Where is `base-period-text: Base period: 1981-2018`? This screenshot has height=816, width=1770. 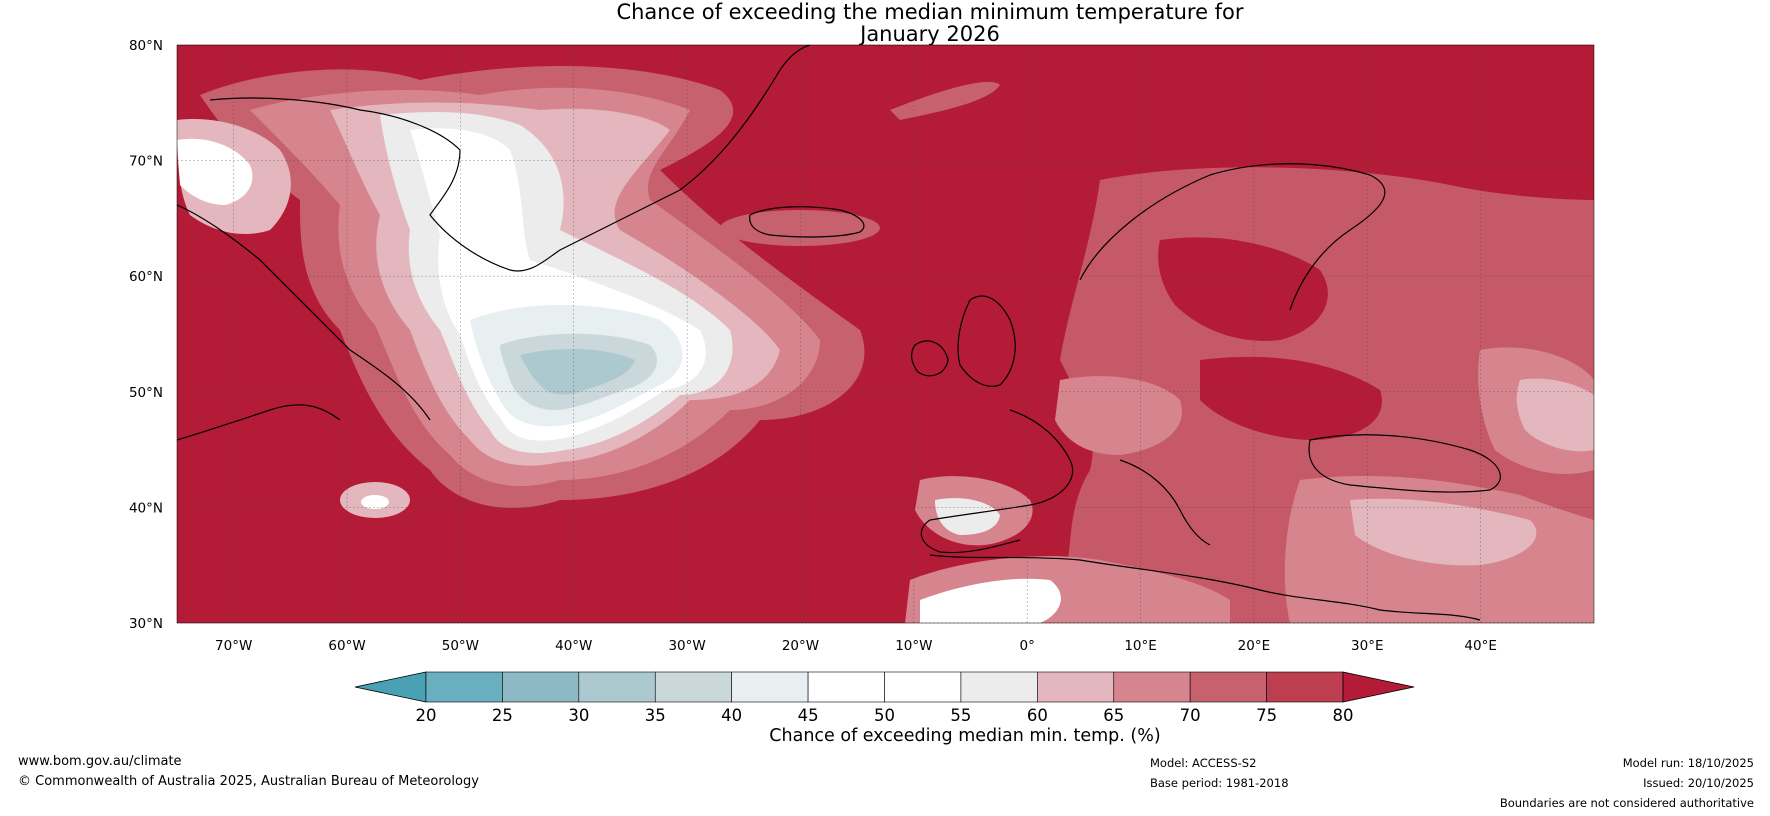
base-period-text: Base period: 1981-2018 is located at coordinates (1219, 783).